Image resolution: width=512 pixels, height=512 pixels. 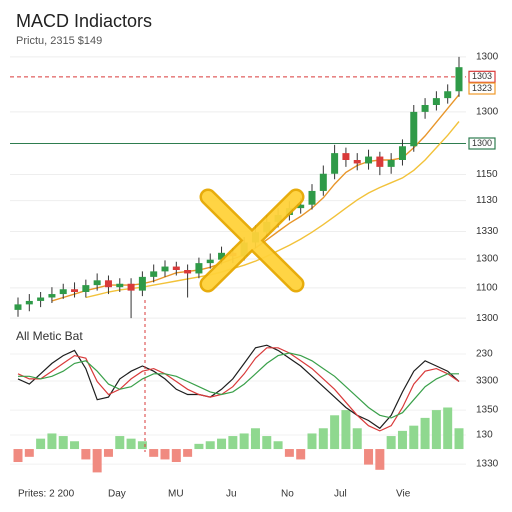 What do you see at coordinates (340, 494) in the screenshot?
I see `x-tick-label: Jul` at bounding box center [340, 494].